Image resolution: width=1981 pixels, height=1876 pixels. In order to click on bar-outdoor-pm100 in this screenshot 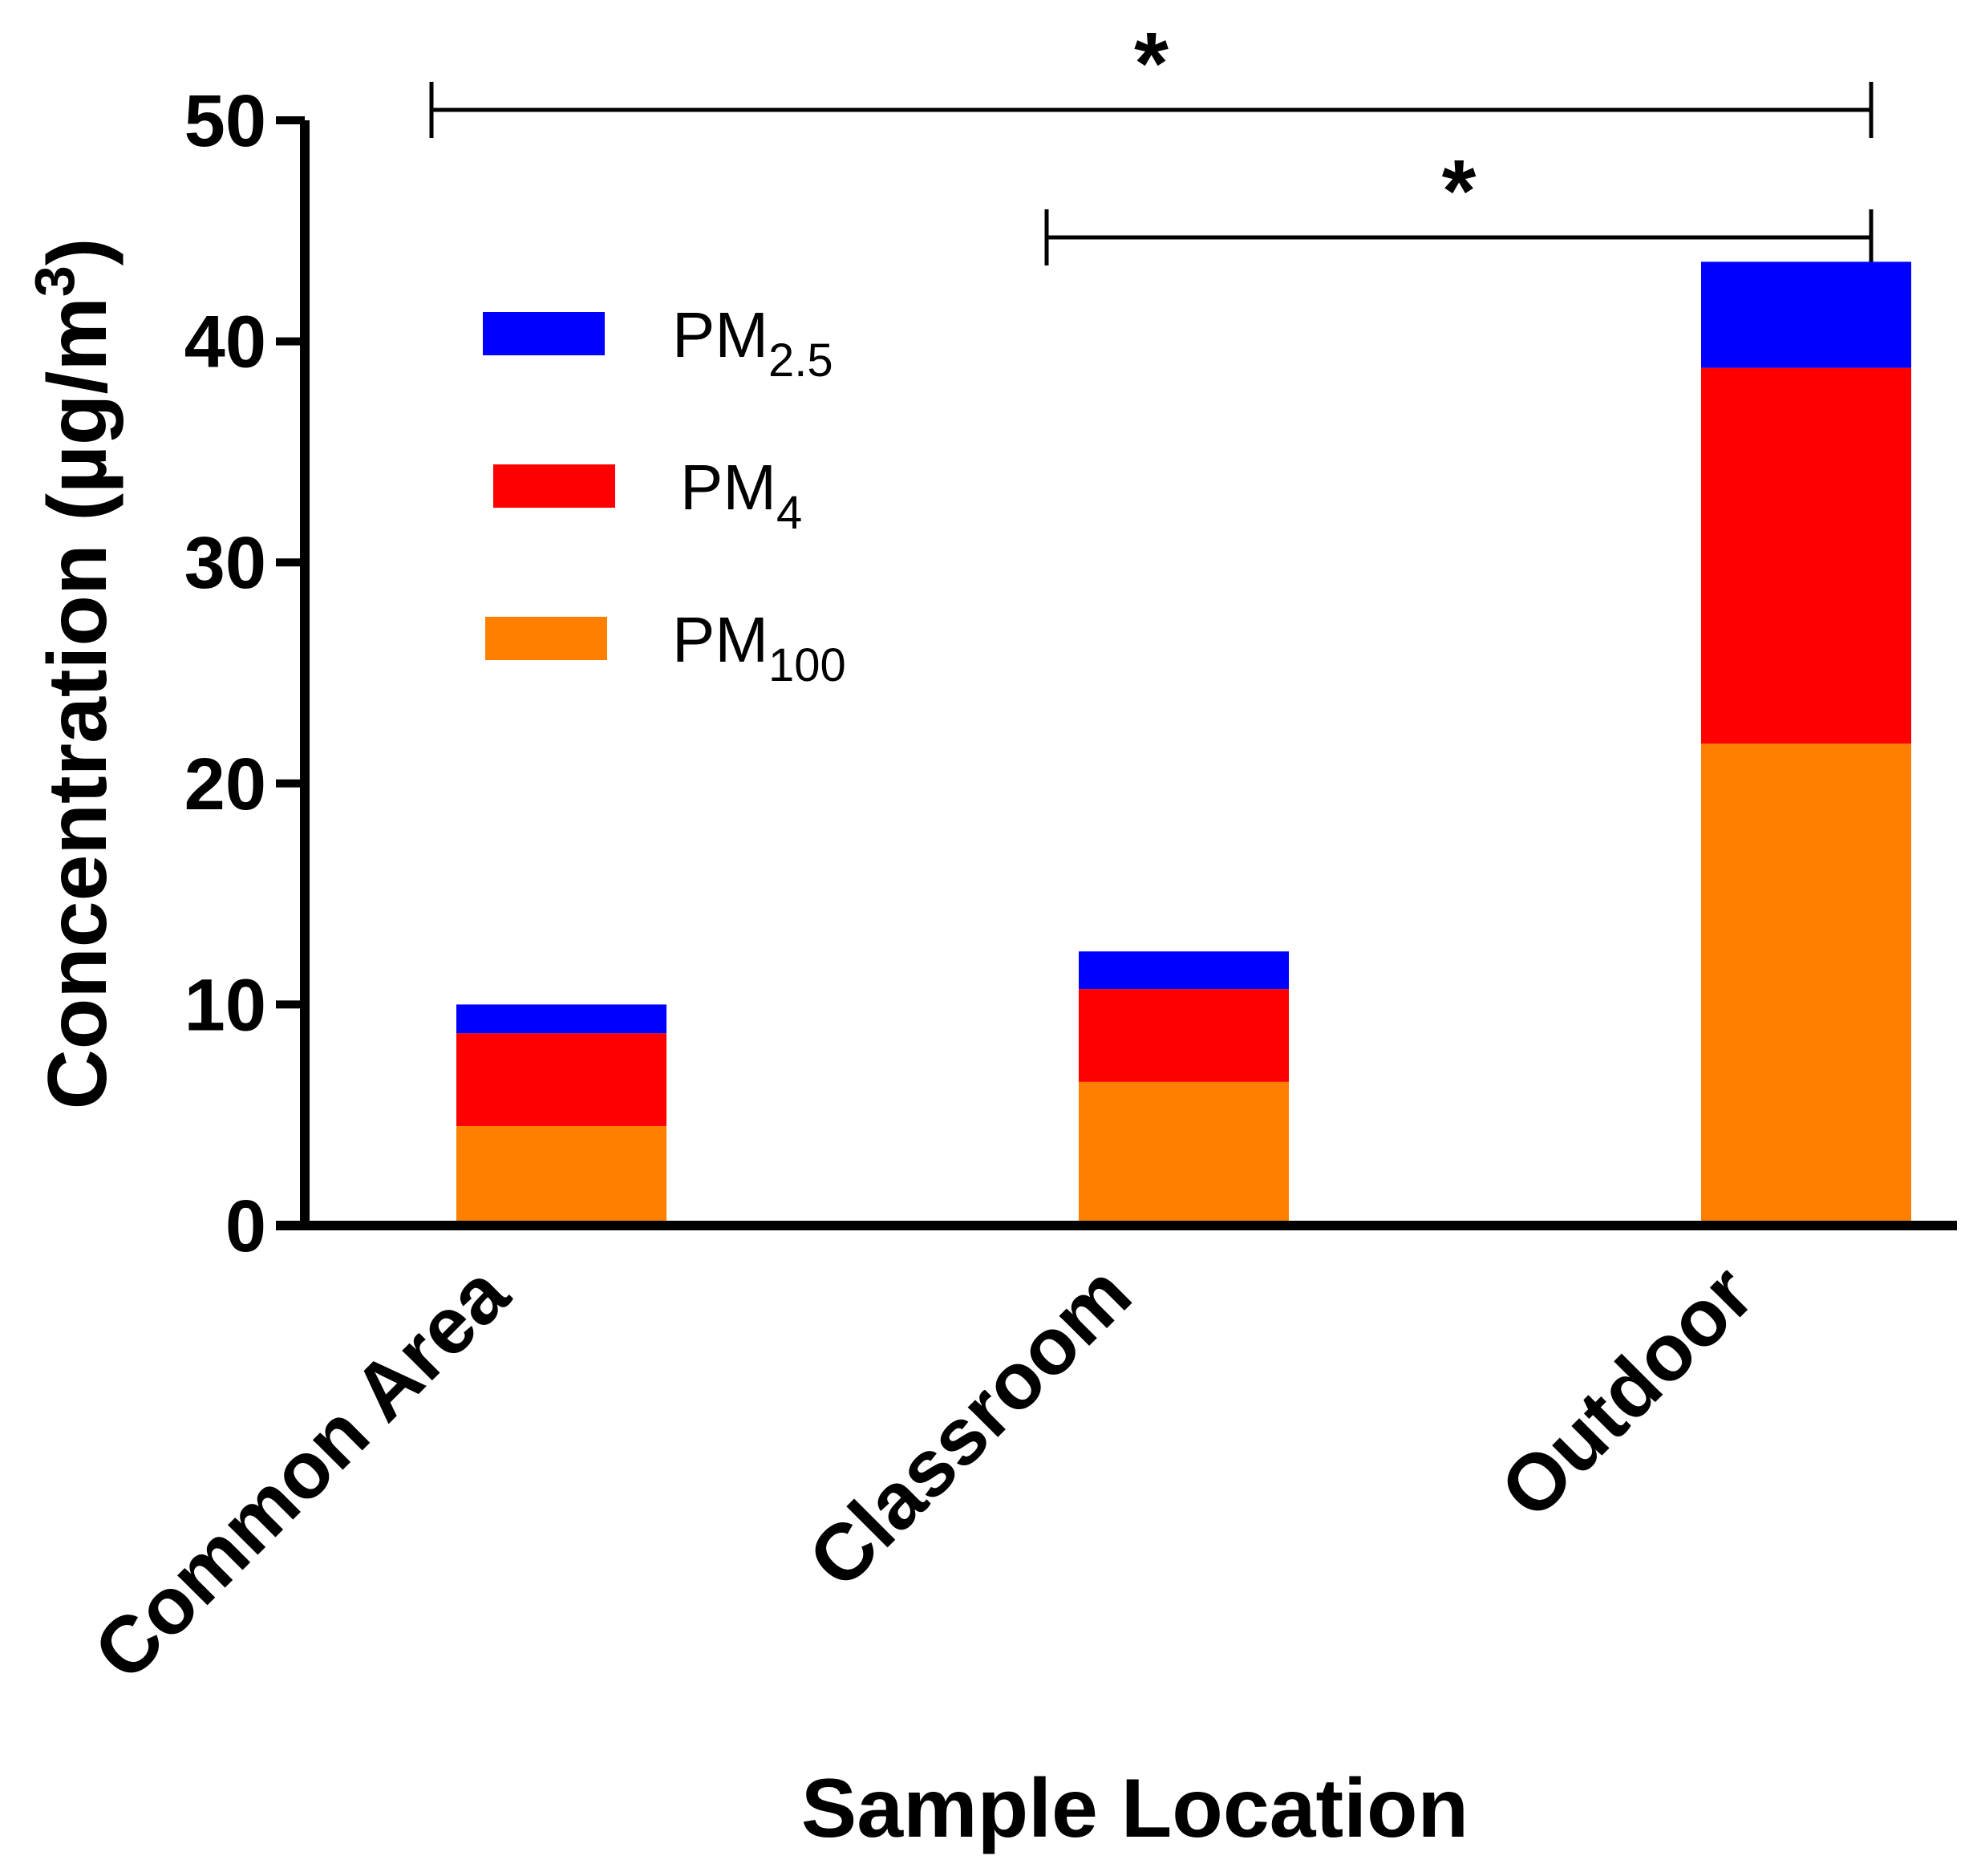, I will do `click(1806, 985)`.